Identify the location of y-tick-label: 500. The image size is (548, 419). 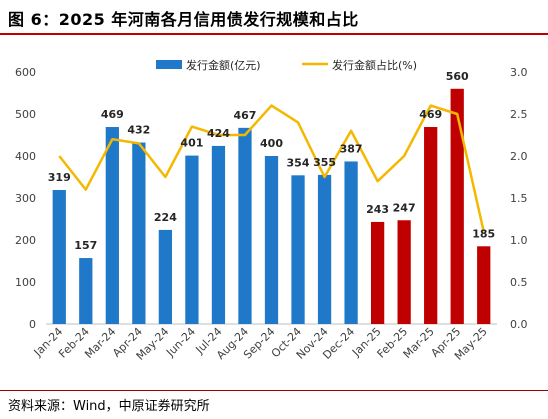
(25, 114).